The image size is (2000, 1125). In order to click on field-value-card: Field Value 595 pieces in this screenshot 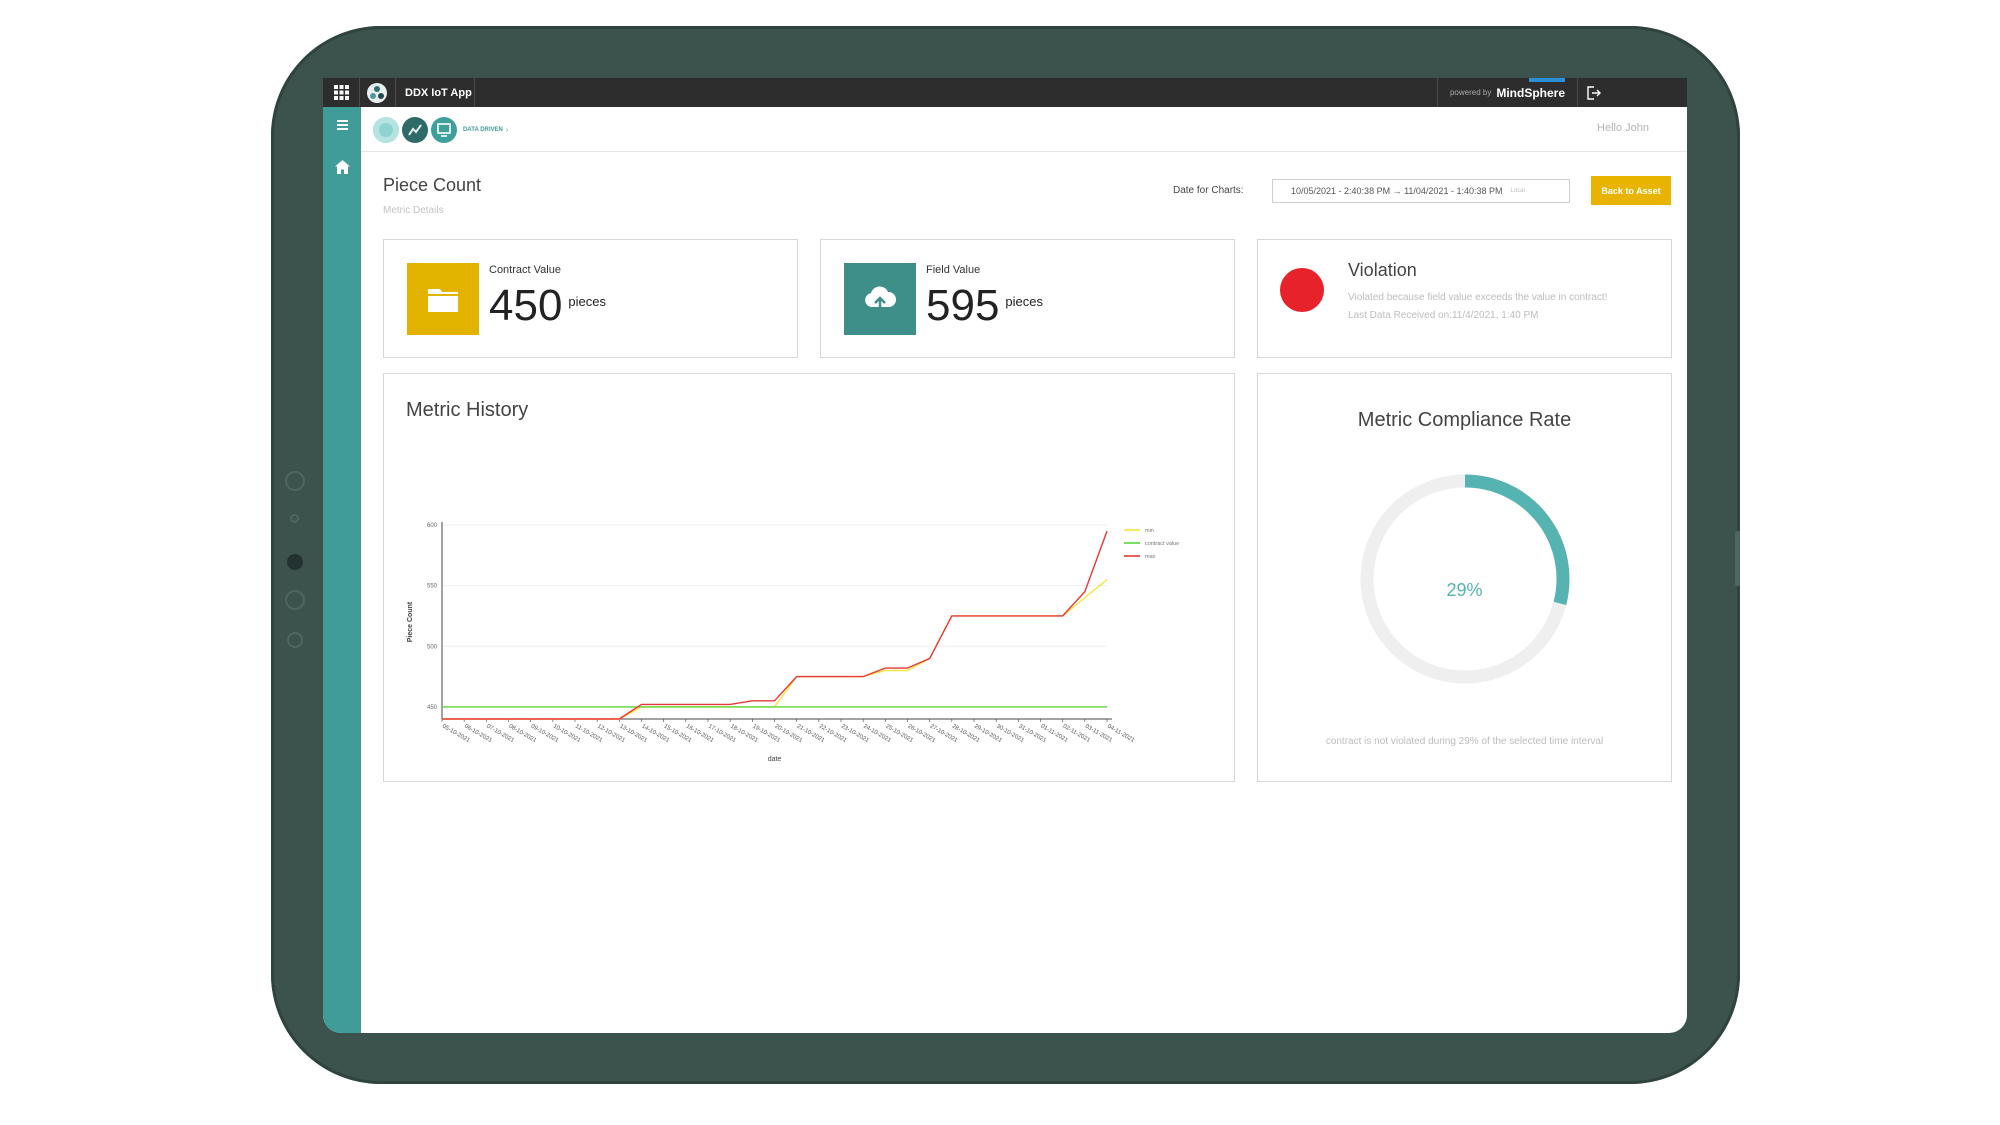, I will do `click(1027, 298)`.